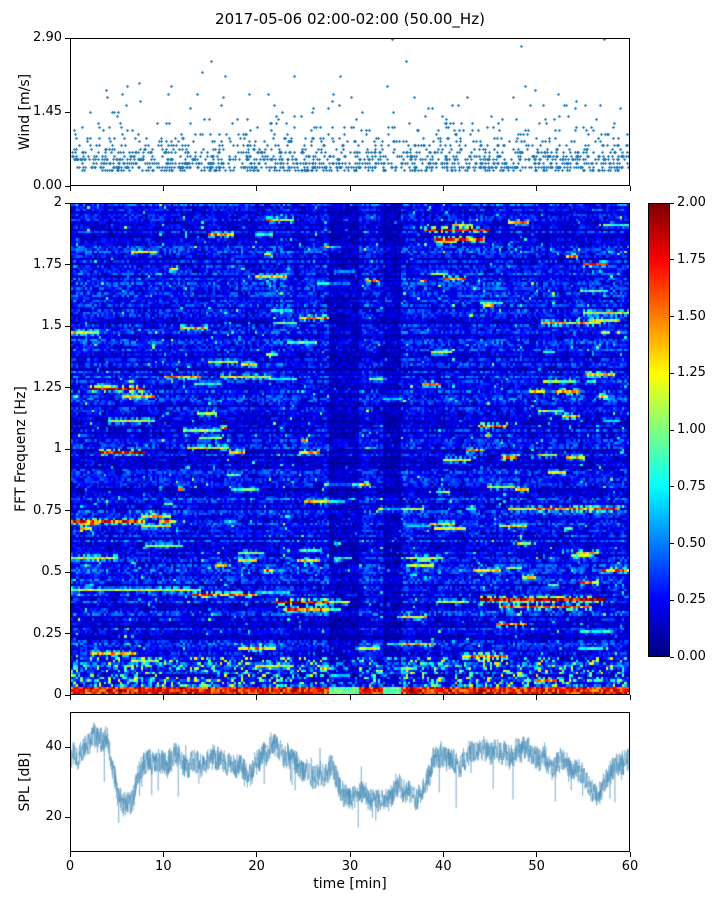 This screenshot has width=720, height=900. Describe the element at coordinates (691, 543) in the screenshot. I see `colorbar-tick-label: 0.50` at that location.